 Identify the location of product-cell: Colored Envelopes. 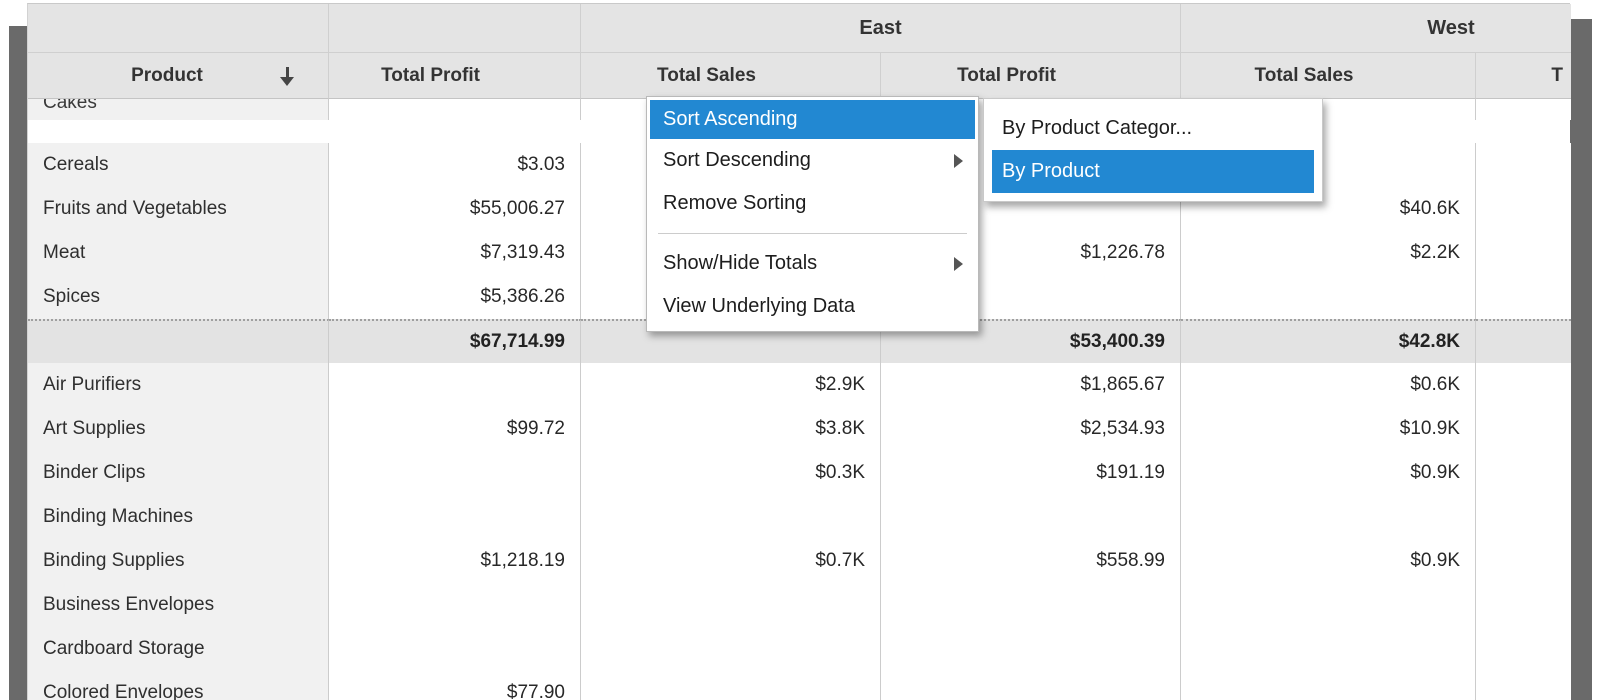
(178, 685).